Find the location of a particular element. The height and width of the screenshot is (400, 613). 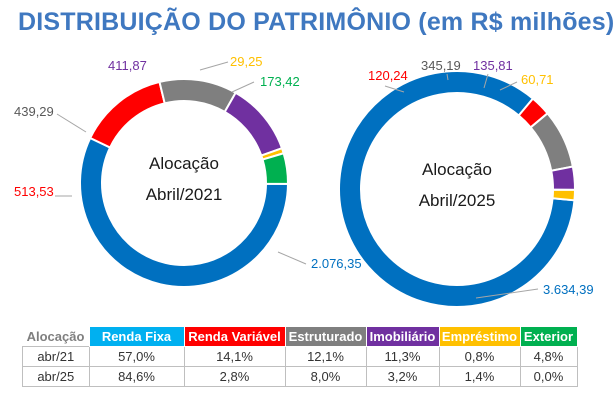

slice-value-label: 135,81 is located at coordinates (493, 65).